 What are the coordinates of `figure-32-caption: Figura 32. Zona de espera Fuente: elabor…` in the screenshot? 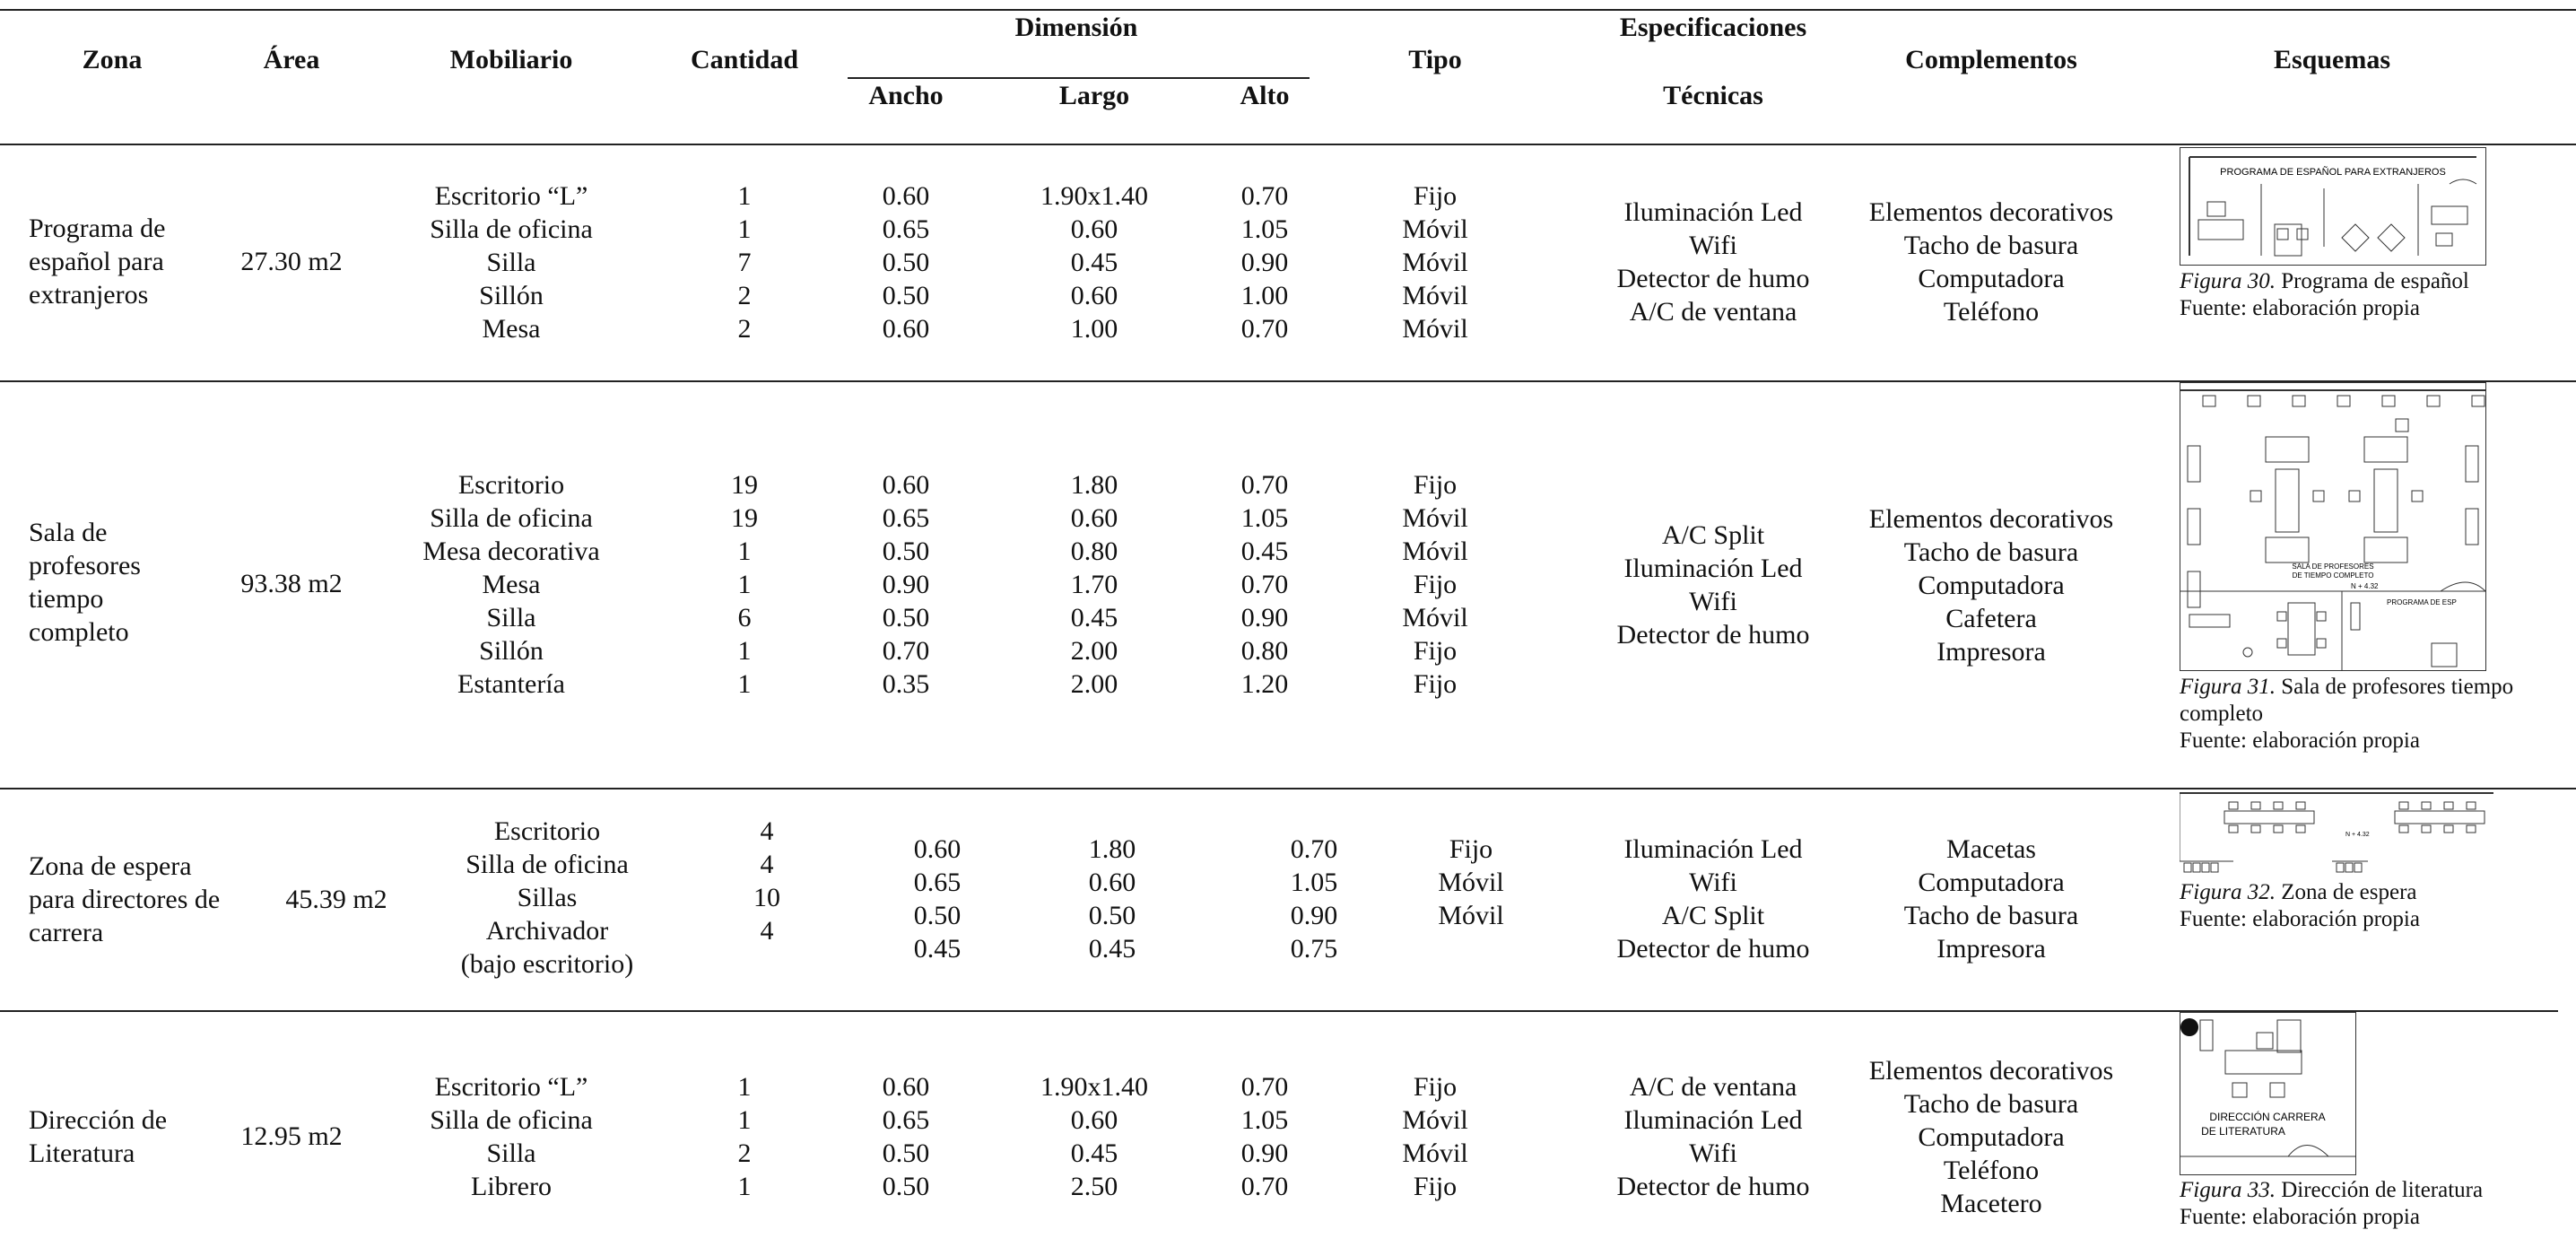 It's located at (2377, 906).